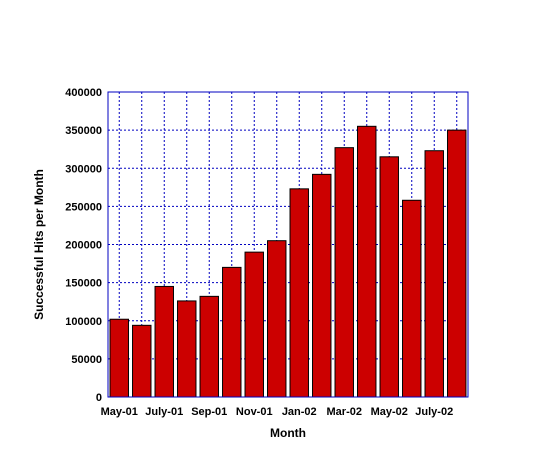 The height and width of the screenshot is (458, 540). Describe the element at coordinates (344, 412) in the screenshot. I see `x-tick-label: Mar-02` at that location.